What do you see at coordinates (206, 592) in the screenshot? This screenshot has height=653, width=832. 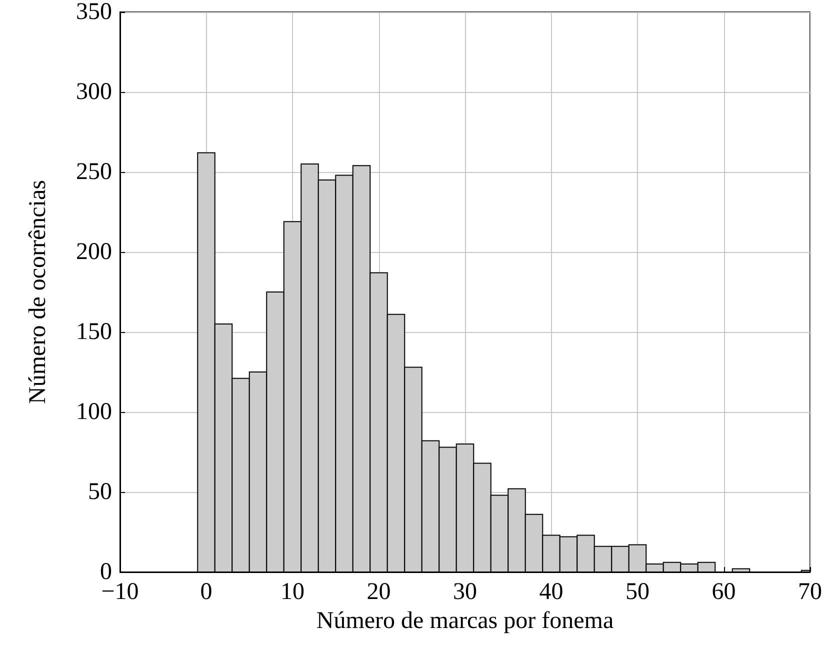 I see `x-tick-label: 0` at bounding box center [206, 592].